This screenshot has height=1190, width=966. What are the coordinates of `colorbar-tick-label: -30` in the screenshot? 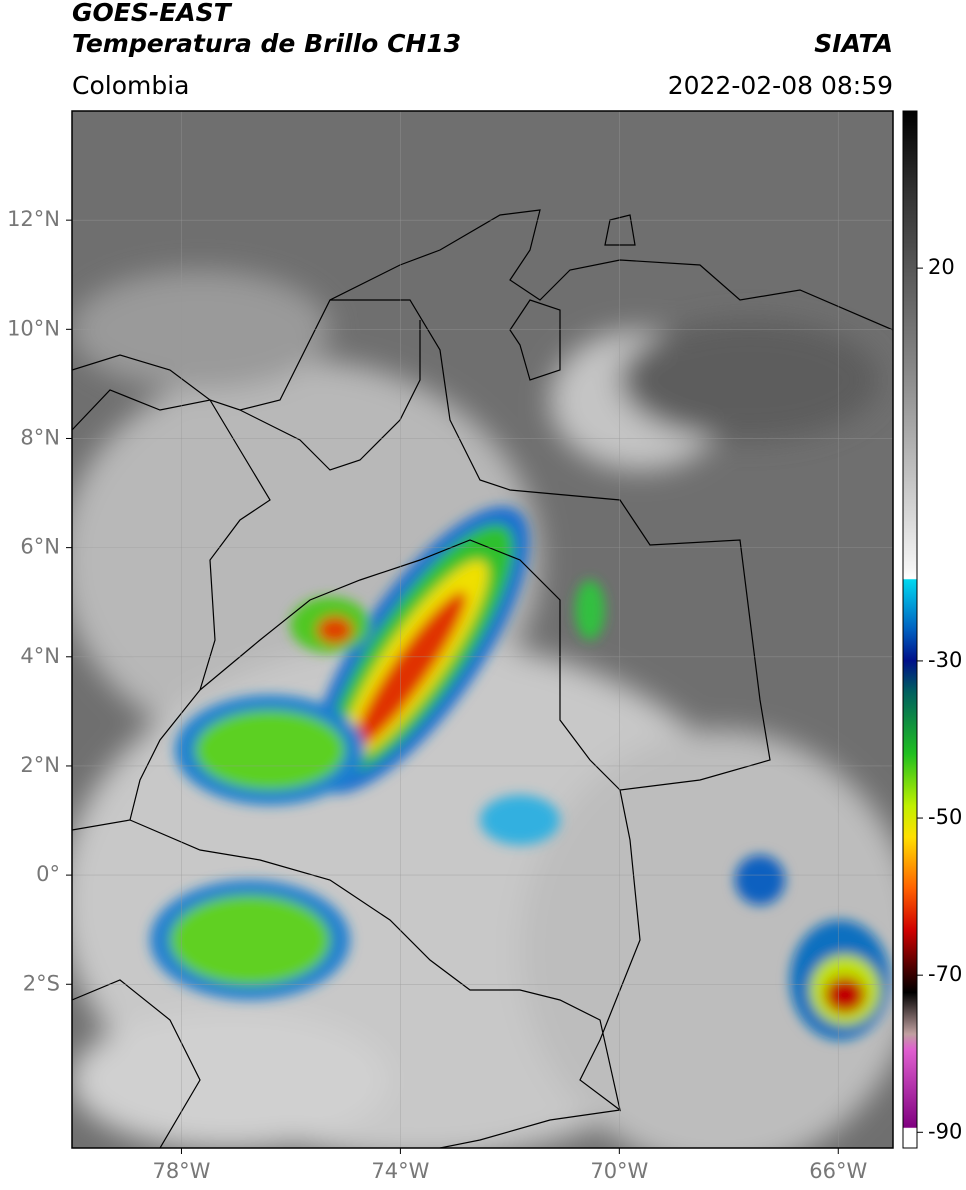 It's located at (945, 660).